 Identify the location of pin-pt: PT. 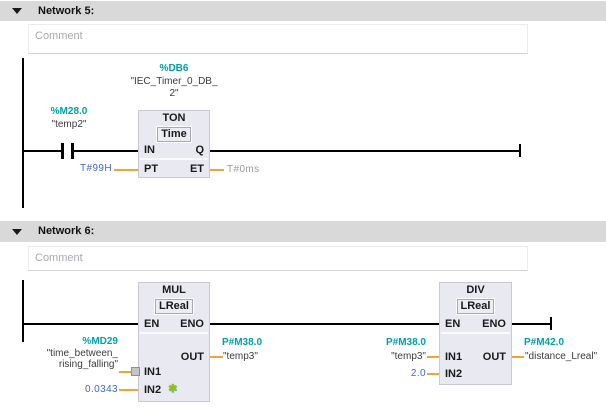
(151, 169).